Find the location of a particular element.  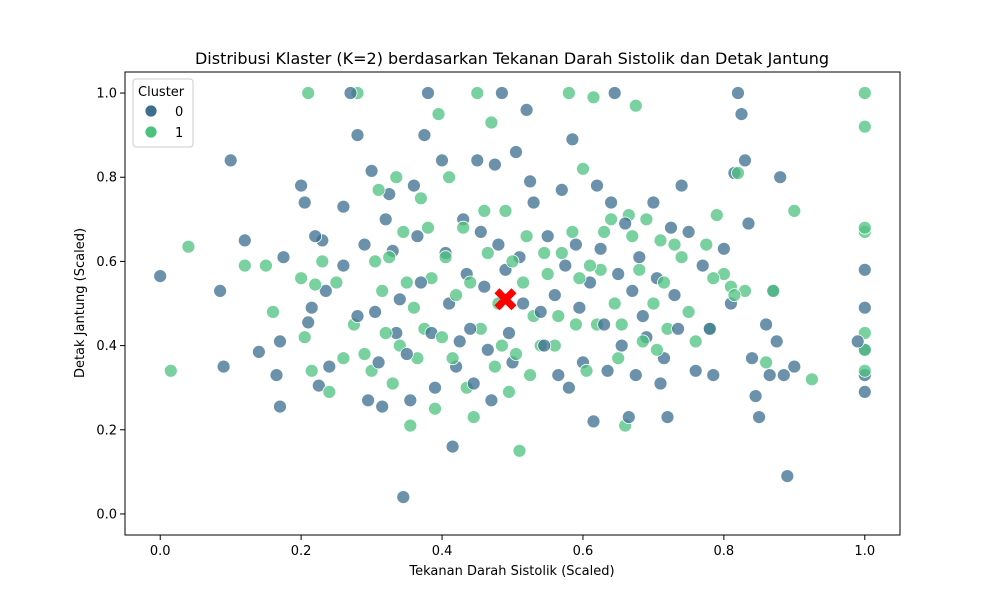

y-tick-label: 0.0 is located at coordinates (106, 514).